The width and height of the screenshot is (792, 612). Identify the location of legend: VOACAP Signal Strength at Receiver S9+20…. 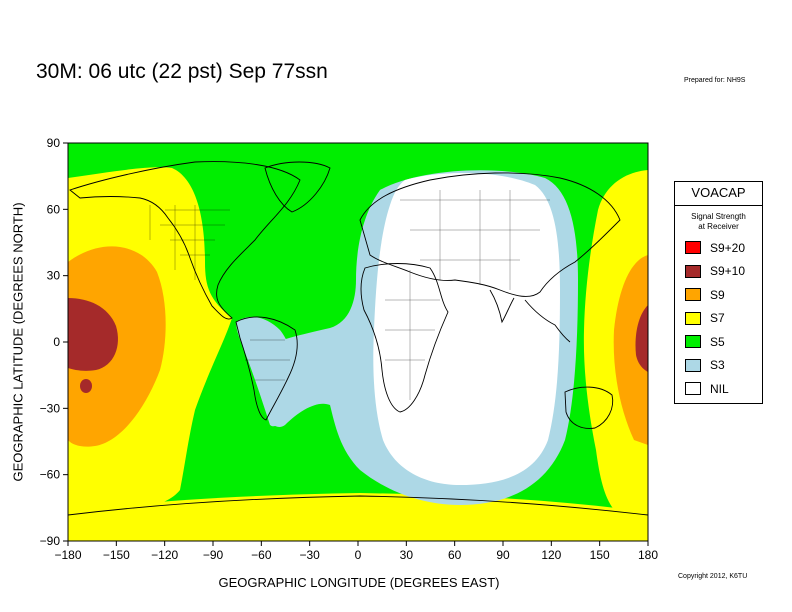
(718, 292).